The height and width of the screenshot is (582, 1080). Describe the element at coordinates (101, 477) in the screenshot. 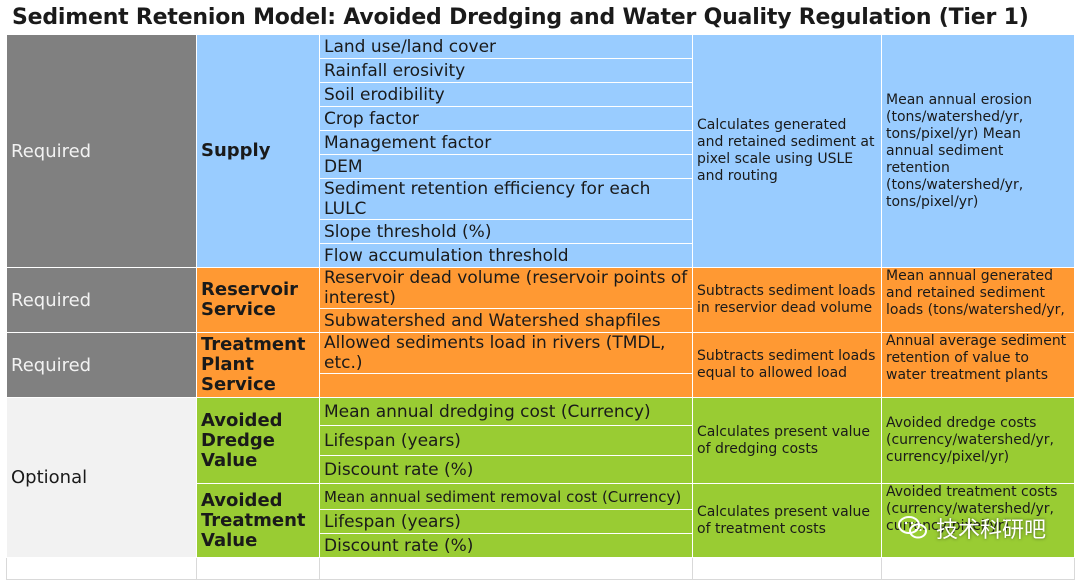

I see `status-optional: Optional` at that location.